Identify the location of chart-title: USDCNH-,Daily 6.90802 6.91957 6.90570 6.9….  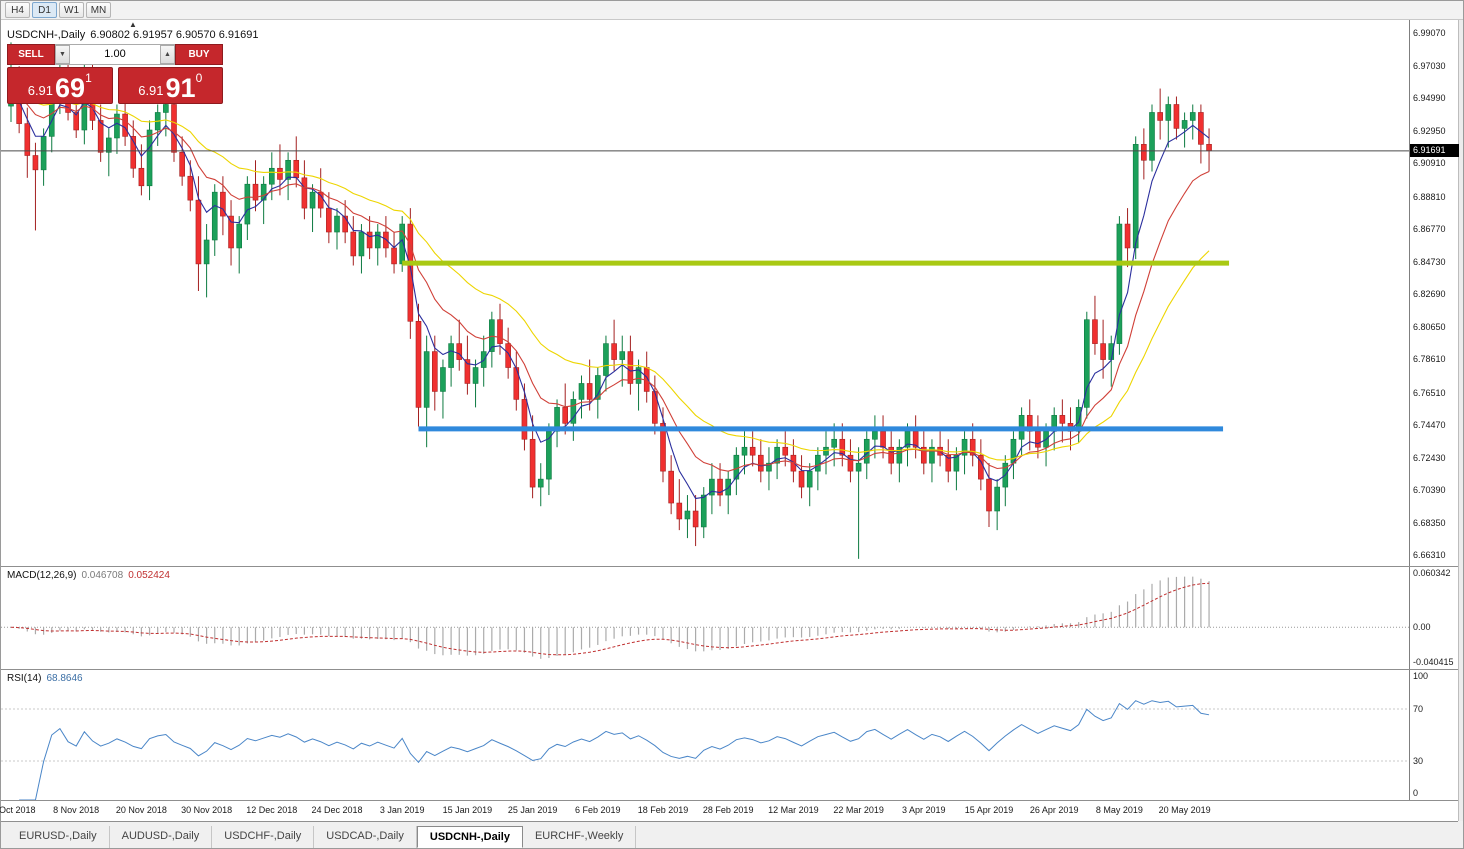
(132, 35).